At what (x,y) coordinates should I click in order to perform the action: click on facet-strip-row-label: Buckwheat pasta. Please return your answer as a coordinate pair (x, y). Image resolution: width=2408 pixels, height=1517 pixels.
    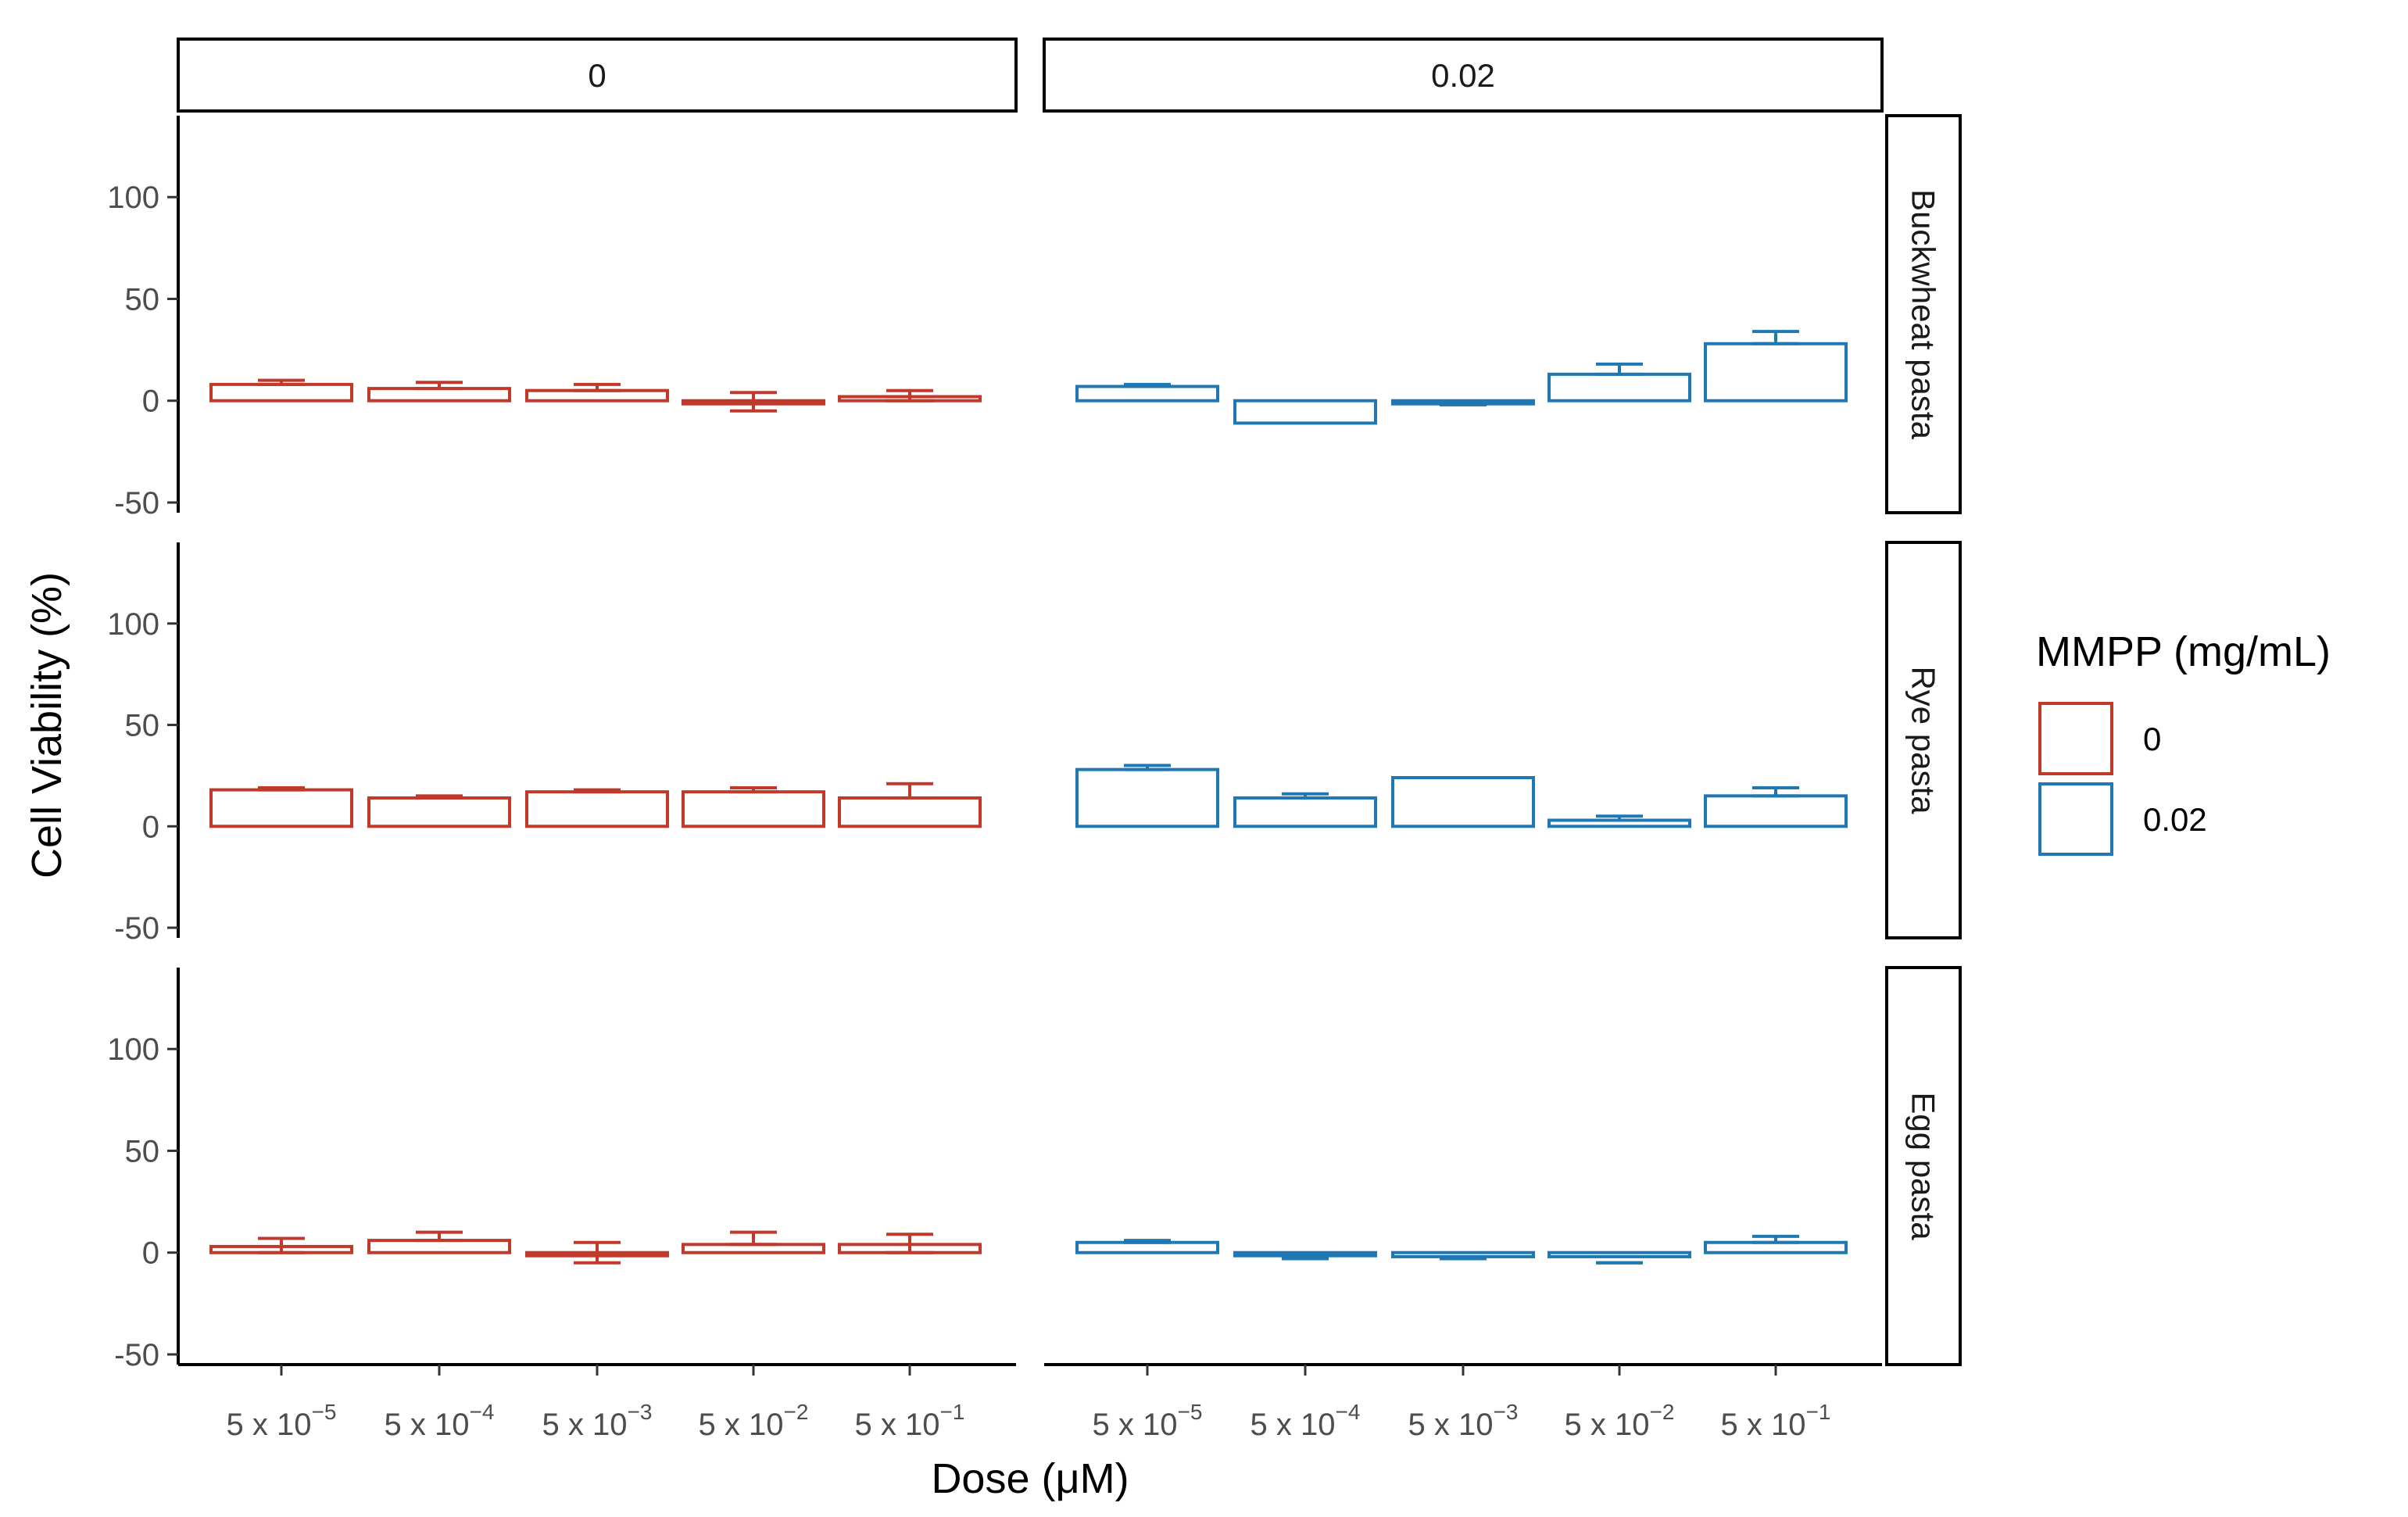
    Looking at the image, I should click on (1924, 314).